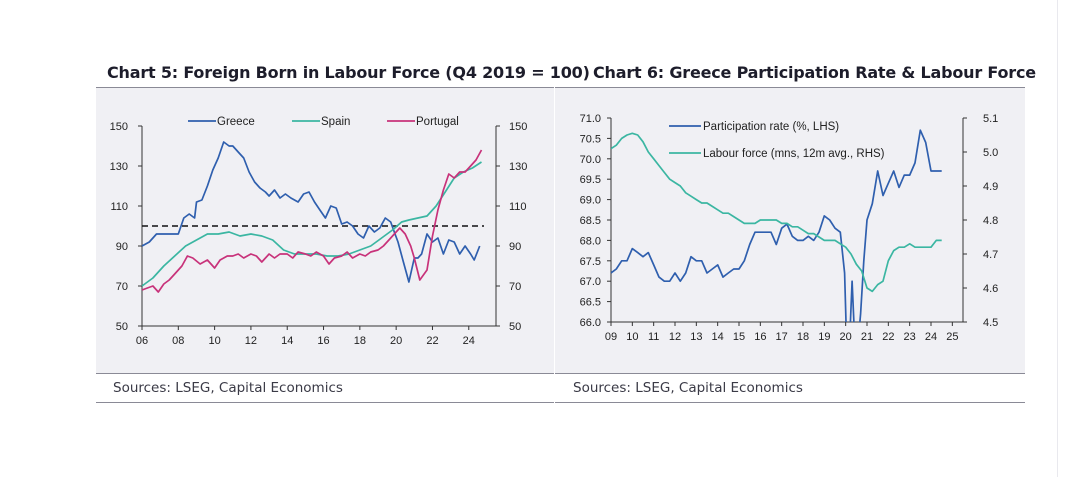 This screenshot has height=477, width=1076. Describe the element at coordinates (696, 337) in the screenshot. I see `chart6-x-tick-label: 13` at that location.